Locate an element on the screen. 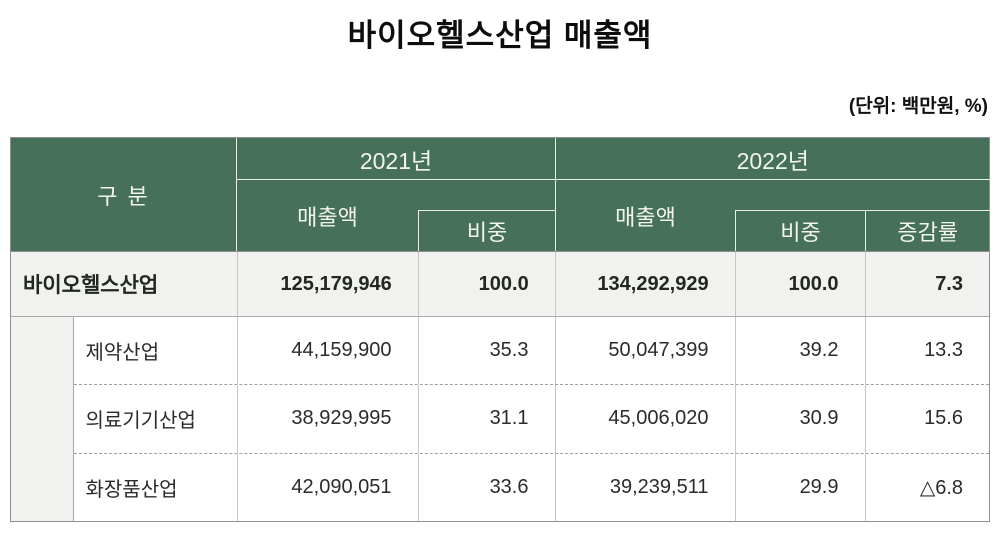  cell-2022-share: 29.9 is located at coordinates (799, 487).